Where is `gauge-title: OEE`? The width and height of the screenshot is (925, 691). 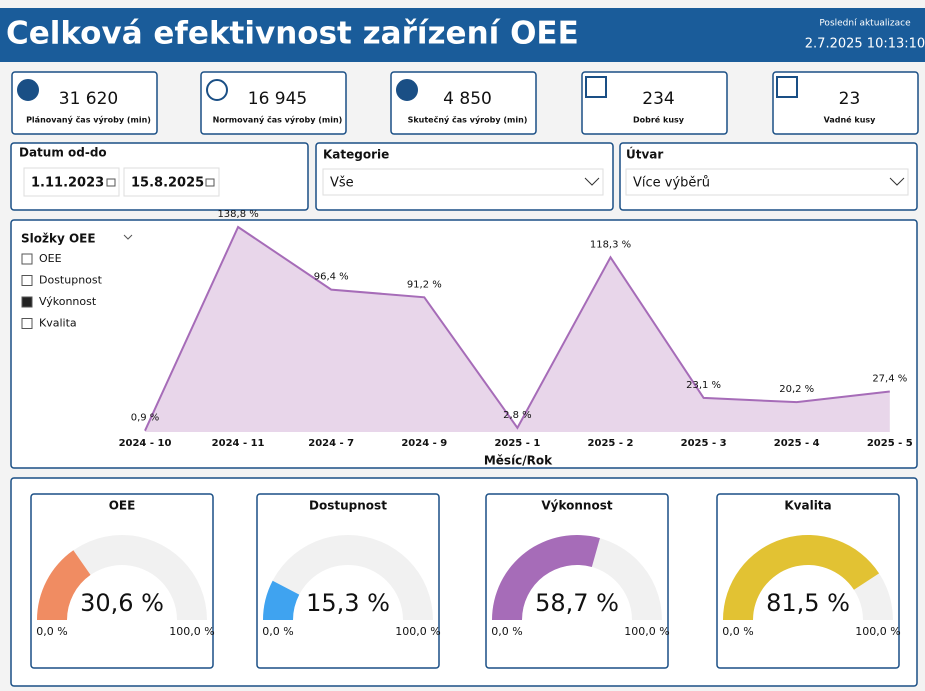
gauge-title: OEE is located at coordinates (122, 506).